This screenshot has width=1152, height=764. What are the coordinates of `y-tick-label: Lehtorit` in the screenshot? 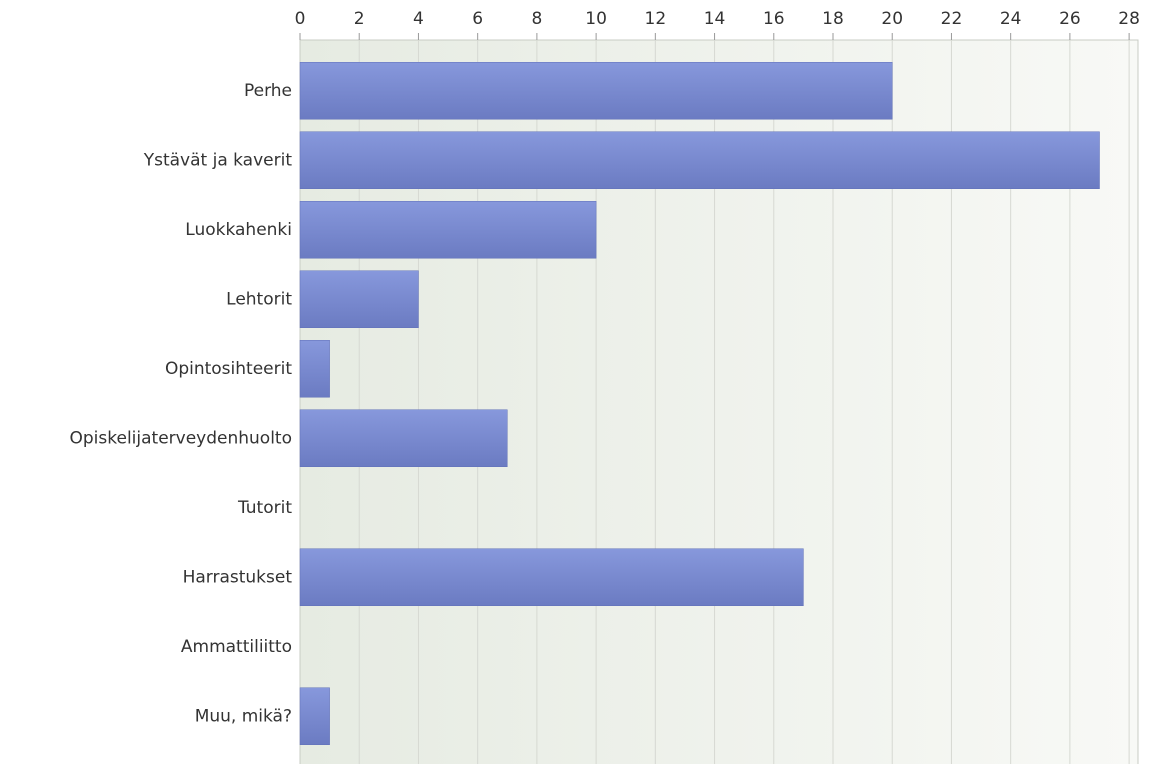 It's located at (259, 299).